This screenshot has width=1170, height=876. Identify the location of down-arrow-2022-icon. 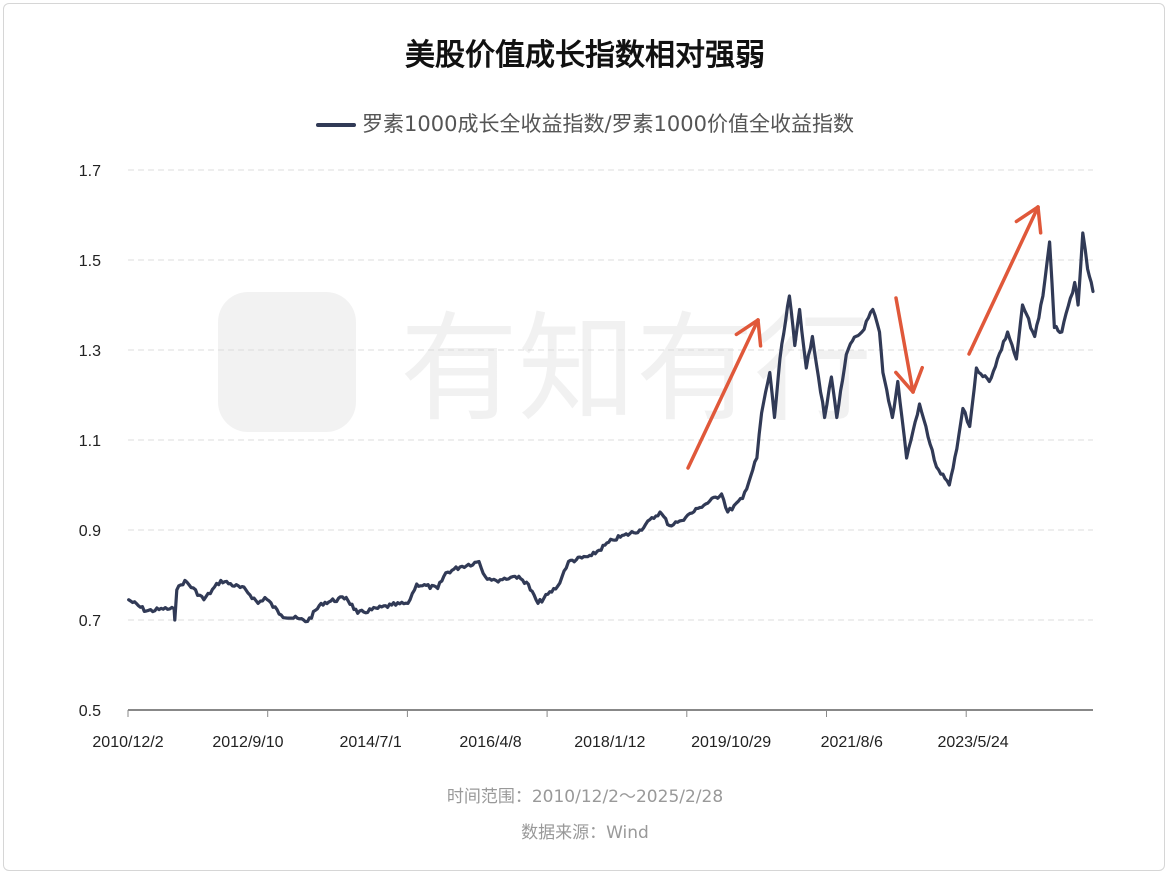
(909, 345).